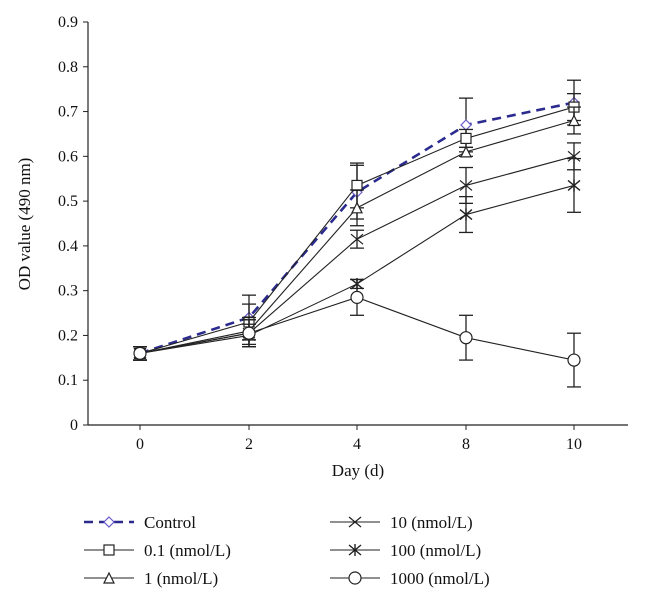 The width and height of the screenshot is (645, 609). I want to click on y-tick-label: 0.7, so click(68, 112).